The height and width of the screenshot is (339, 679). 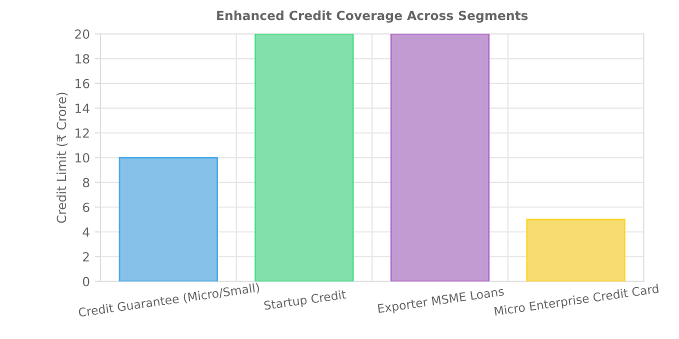 What do you see at coordinates (62, 157) in the screenshot?
I see `y-axis-title: Credit Limit (₹ Crore)` at bounding box center [62, 157].